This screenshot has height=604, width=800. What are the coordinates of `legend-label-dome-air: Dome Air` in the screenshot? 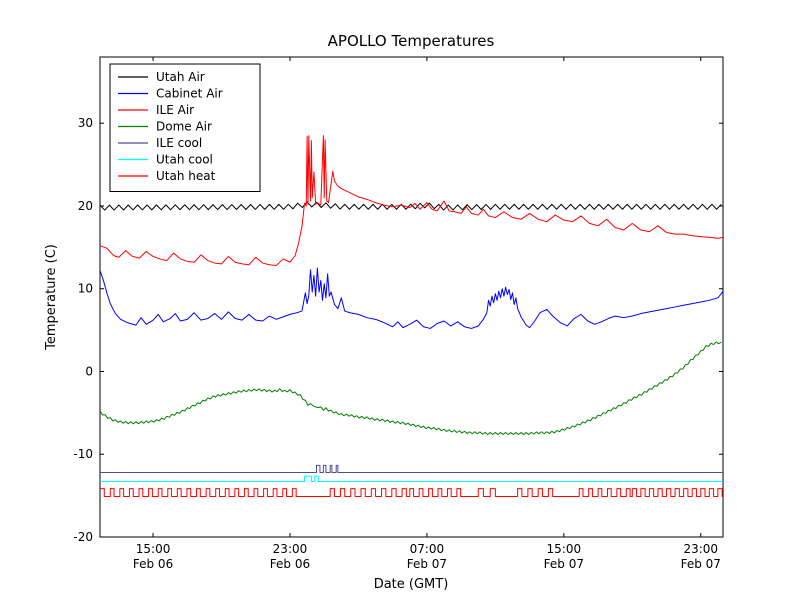 It's located at (184, 127).